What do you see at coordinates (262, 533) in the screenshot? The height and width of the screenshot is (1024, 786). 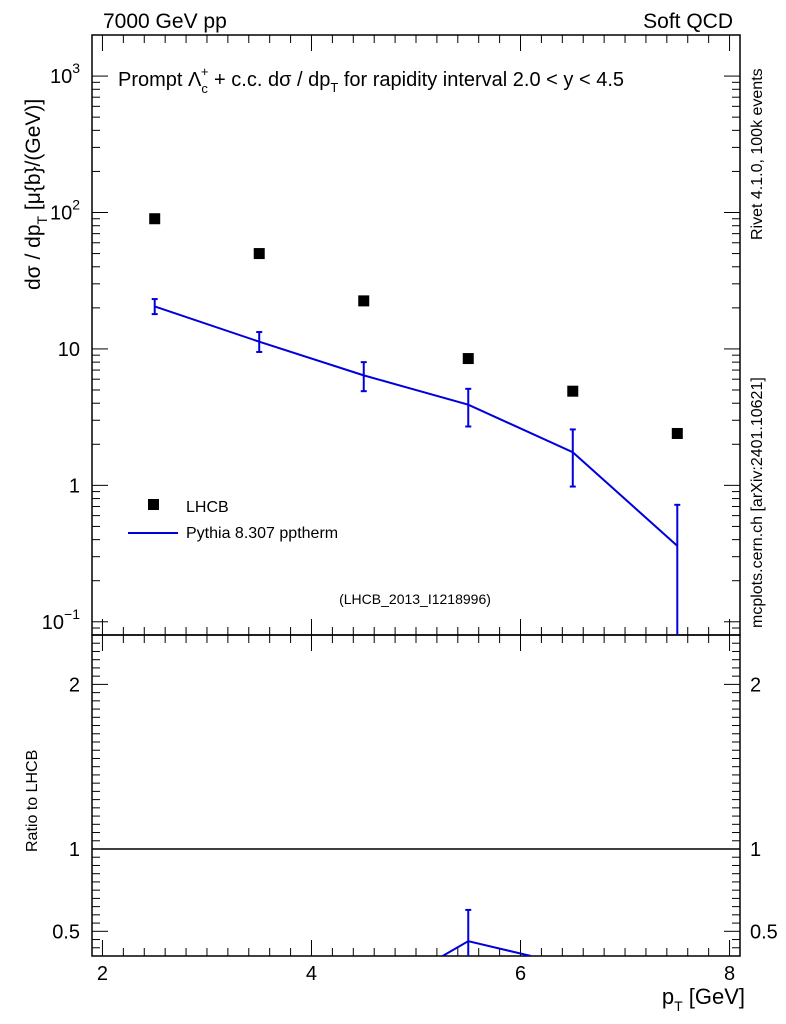 I see `legend-label-pythia: Pythia 8.307 pptherm` at bounding box center [262, 533].